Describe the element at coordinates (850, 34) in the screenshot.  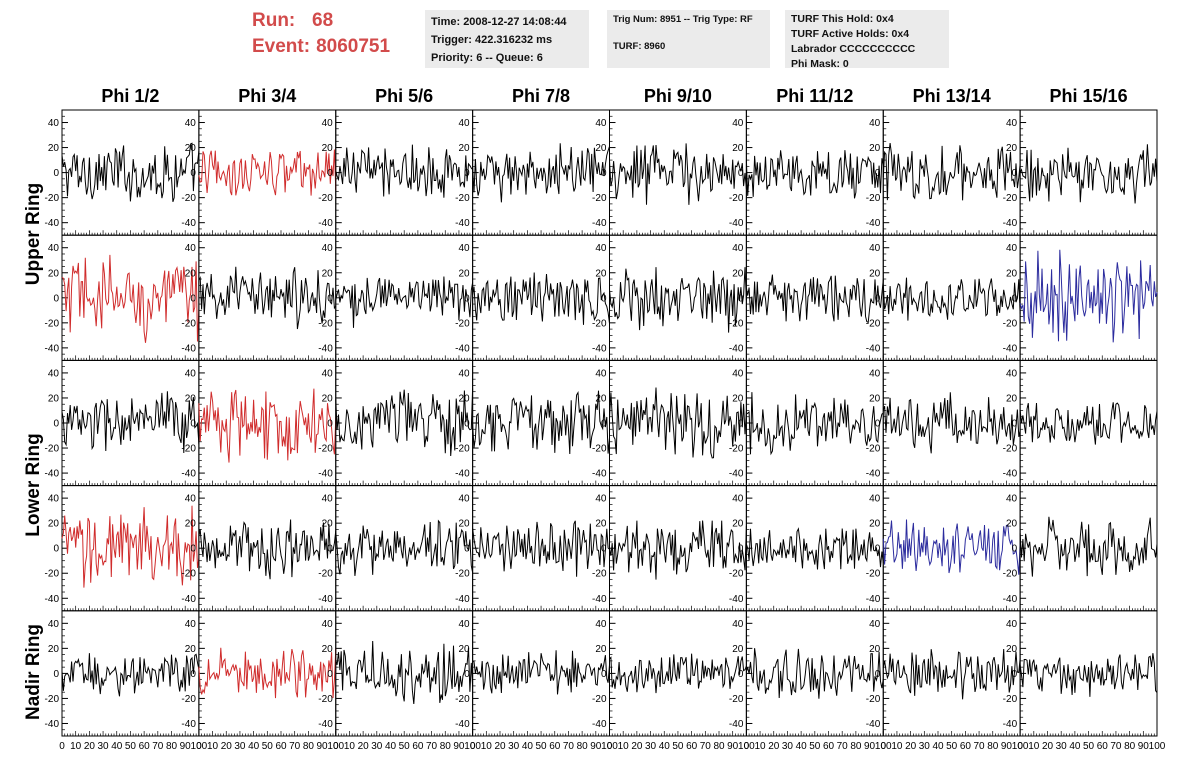
I see `turf-active-holds-text: TURF Active Holds: 0x4` at that location.